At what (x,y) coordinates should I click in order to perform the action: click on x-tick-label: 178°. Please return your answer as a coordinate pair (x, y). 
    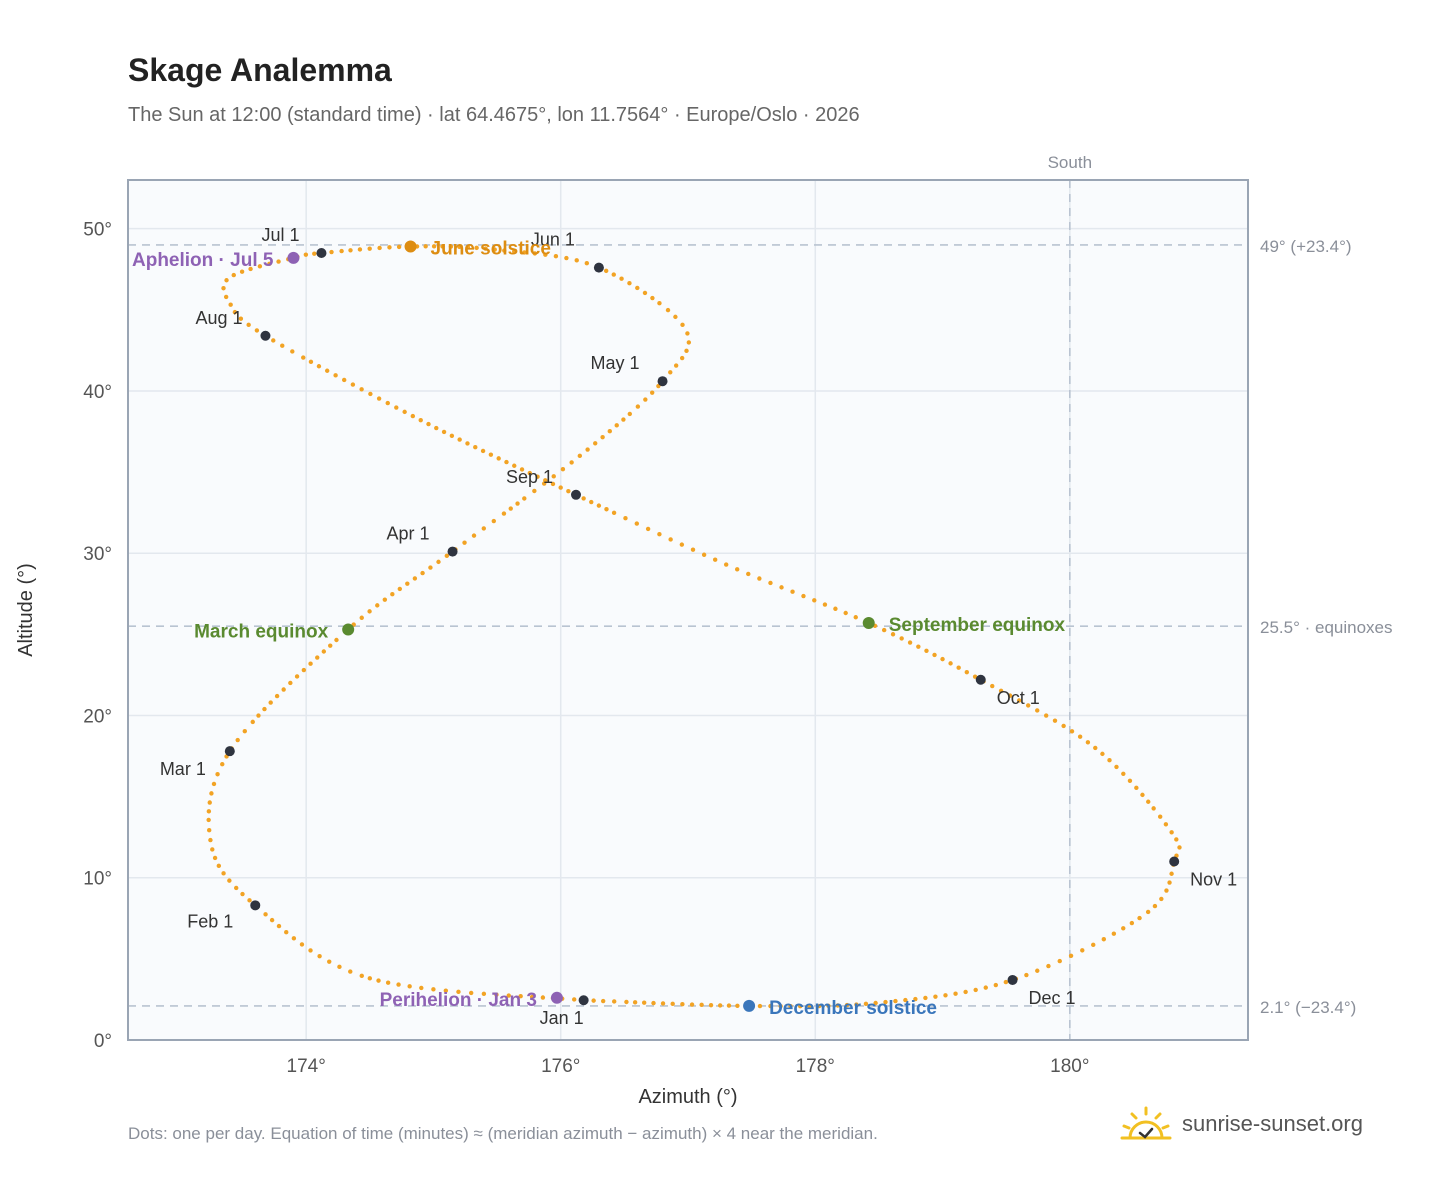
    Looking at the image, I should click on (815, 1066).